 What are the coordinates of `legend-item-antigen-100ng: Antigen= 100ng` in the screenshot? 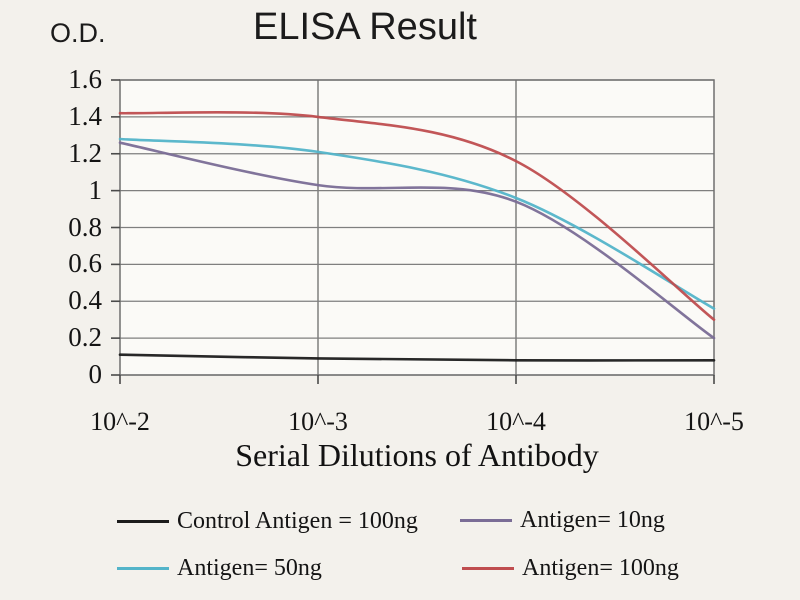 It's located at (570, 568).